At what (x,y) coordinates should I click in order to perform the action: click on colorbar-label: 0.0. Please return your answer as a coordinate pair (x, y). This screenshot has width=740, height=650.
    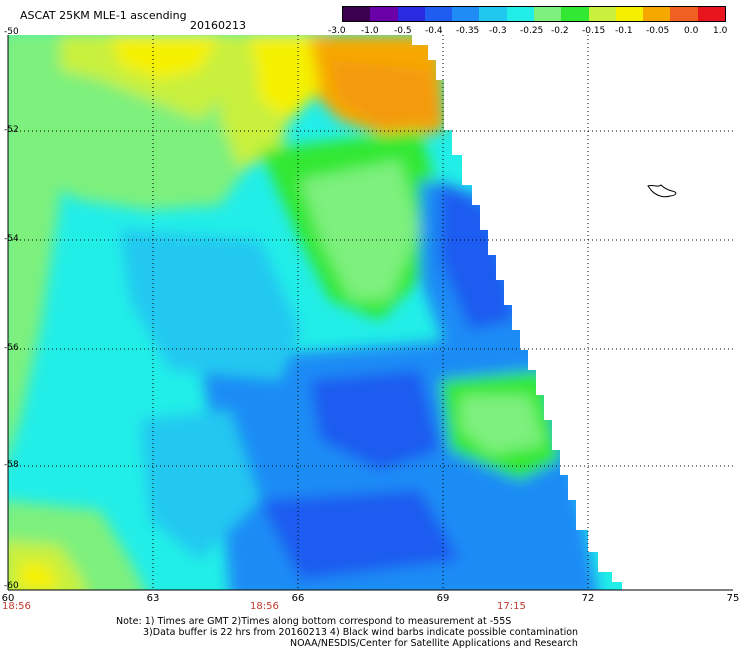
    Looking at the image, I should click on (691, 31).